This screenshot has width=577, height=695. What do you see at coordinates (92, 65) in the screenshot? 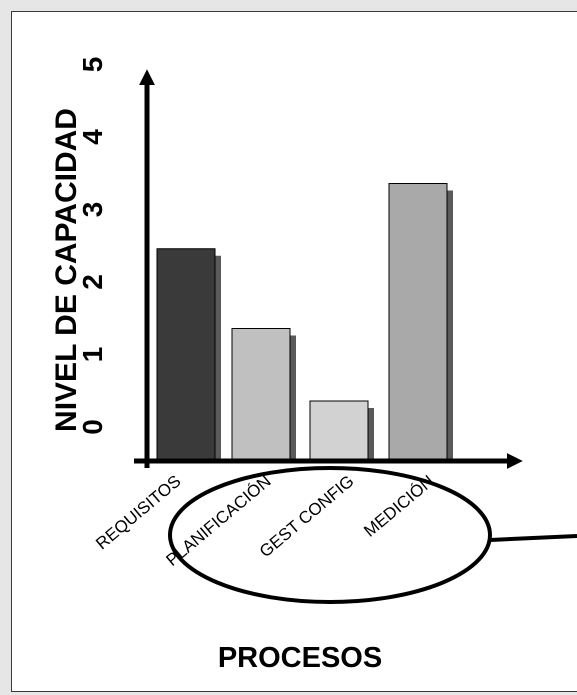
I see `y-tick-label-5: 5` at bounding box center [92, 65].